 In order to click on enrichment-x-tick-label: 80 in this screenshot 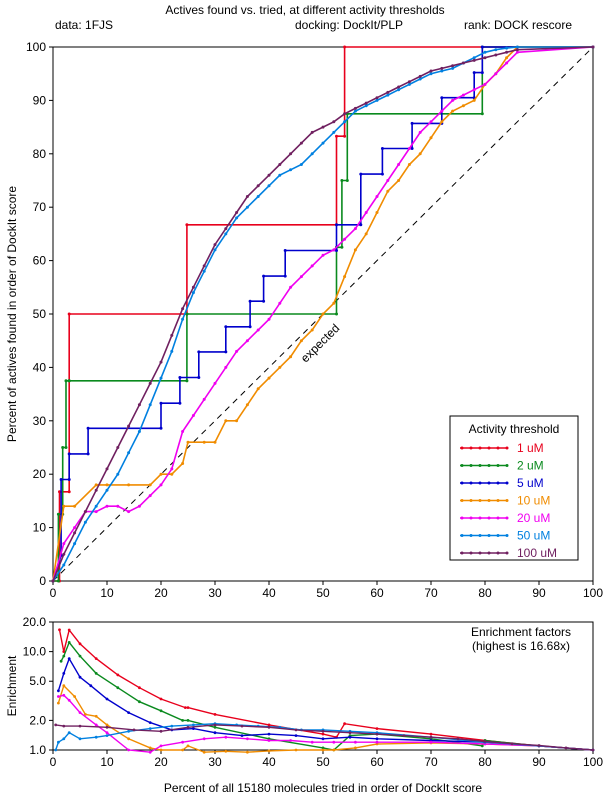, I will do `click(485, 762)`.